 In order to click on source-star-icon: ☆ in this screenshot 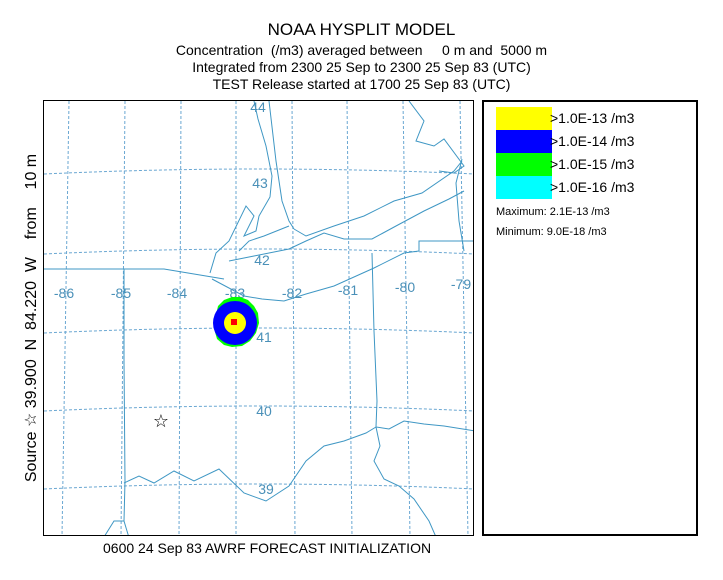, I will do `click(161, 421)`.